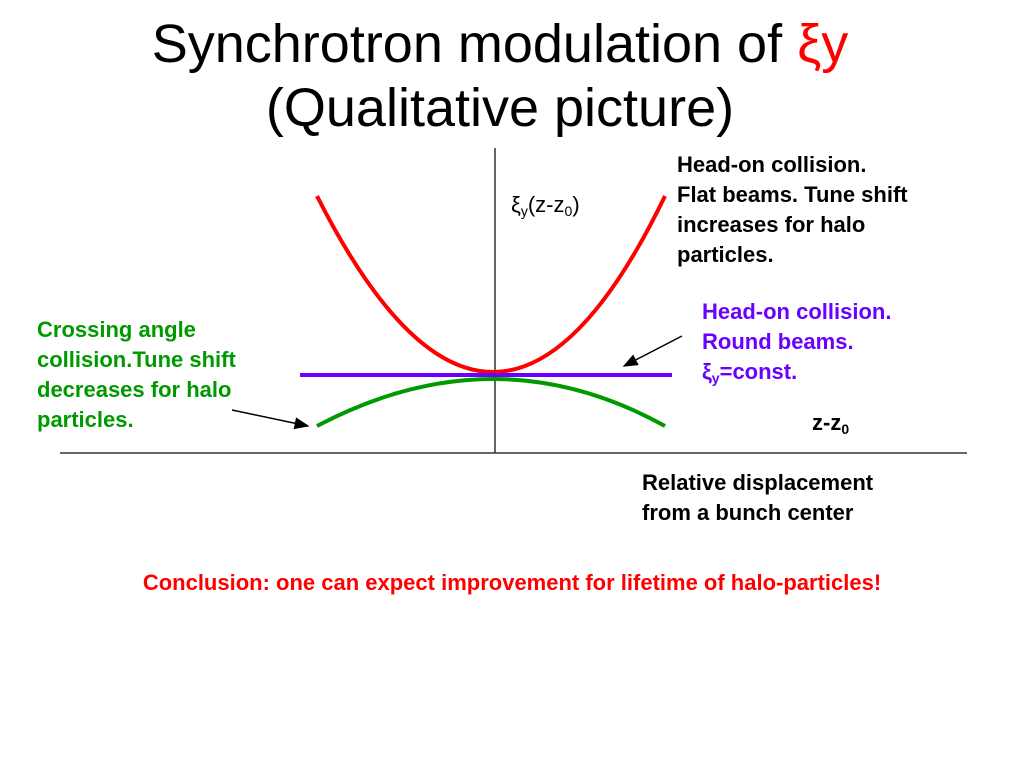 This screenshot has width=1024, height=768. I want to click on crossing-angle-curve, so click(491, 402).